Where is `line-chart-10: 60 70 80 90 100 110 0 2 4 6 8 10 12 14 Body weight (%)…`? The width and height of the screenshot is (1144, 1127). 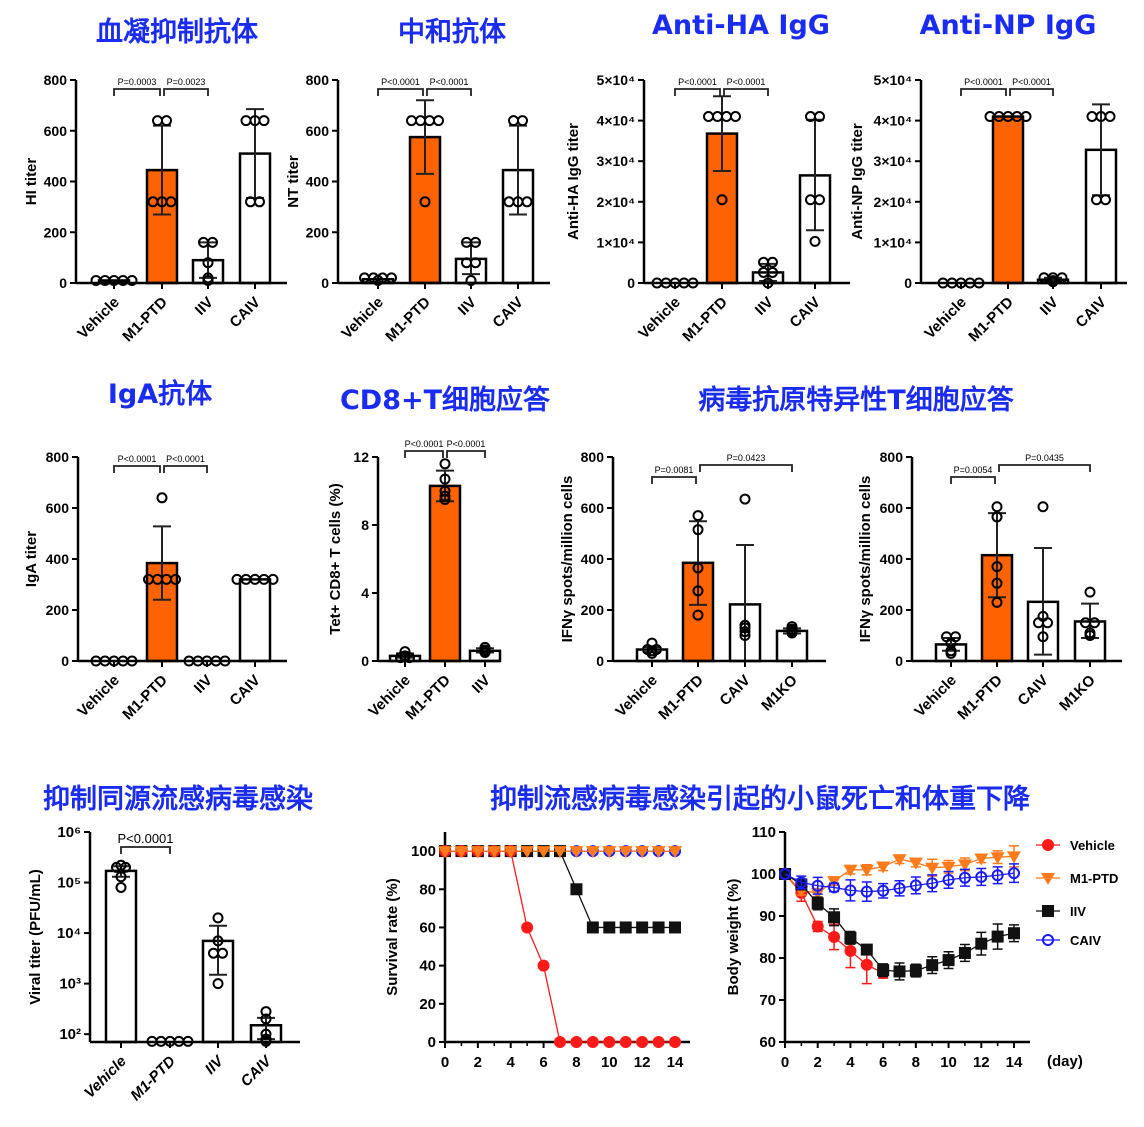 line-chart-10: 60 70 80 90 100 110 0 2 4 6 8 10 12 14 Body weight (%)… is located at coordinates (921, 947).